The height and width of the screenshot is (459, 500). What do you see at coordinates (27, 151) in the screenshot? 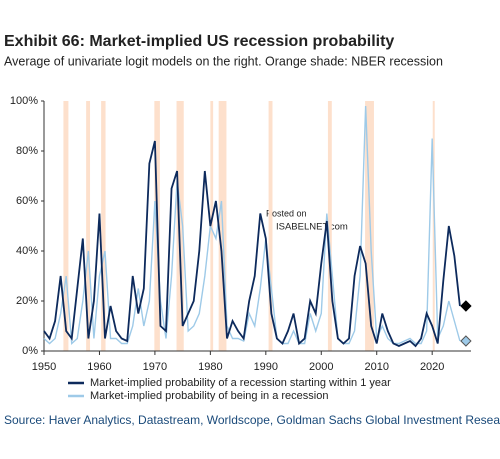
I see `y-tick-label: 80%` at bounding box center [27, 151].